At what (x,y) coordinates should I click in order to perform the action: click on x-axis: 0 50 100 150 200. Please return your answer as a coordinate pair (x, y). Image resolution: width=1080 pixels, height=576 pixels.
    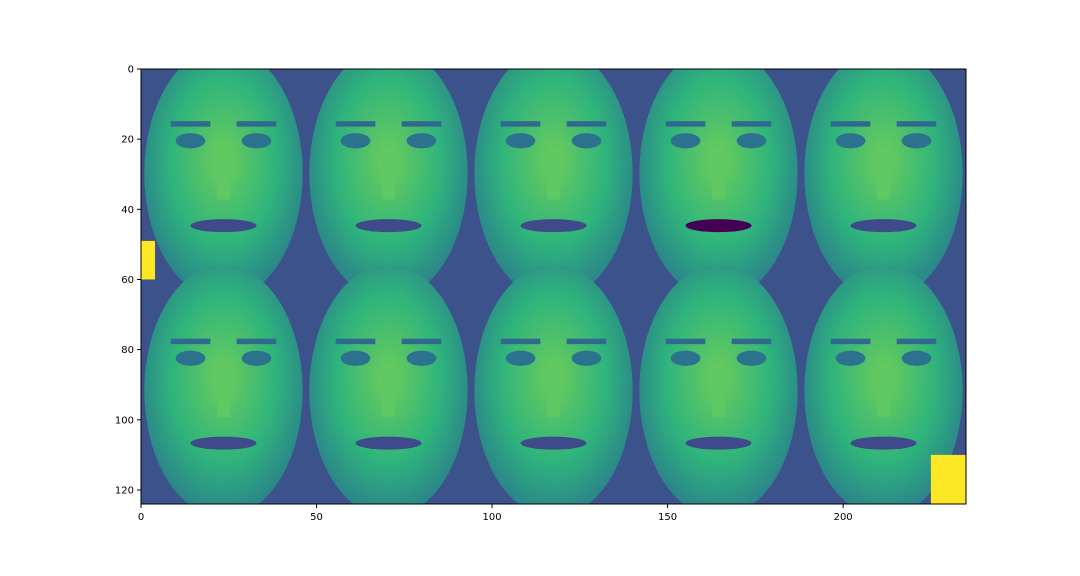
    Looking at the image, I should click on (495, 513).